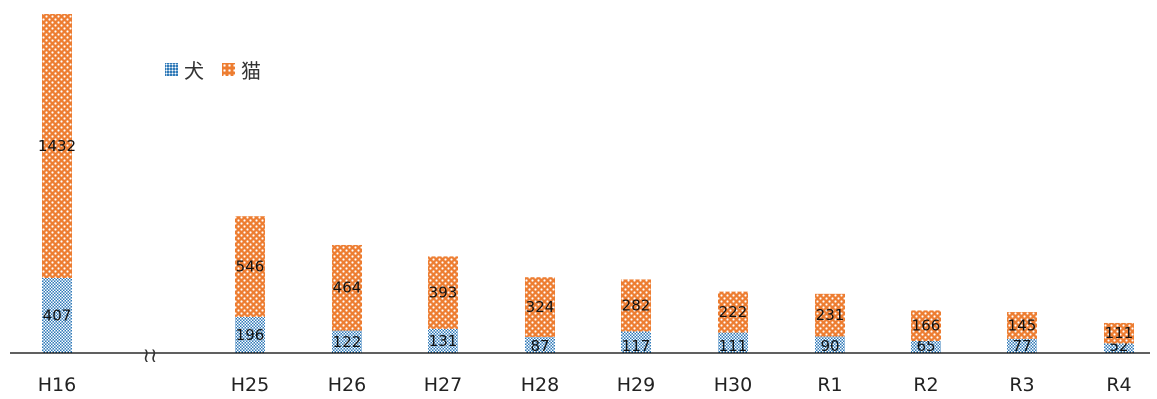 The image size is (1157, 399). I want to click on data-label-cat-H16: 1432, so click(57, 146).